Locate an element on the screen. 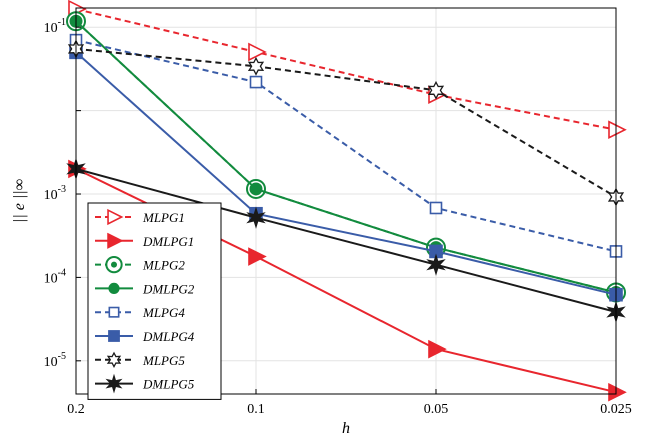 The height and width of the screenshot is (441, 654). legend-item-dmlpg5: DMLPG5 is located at coordinates (145, 383).